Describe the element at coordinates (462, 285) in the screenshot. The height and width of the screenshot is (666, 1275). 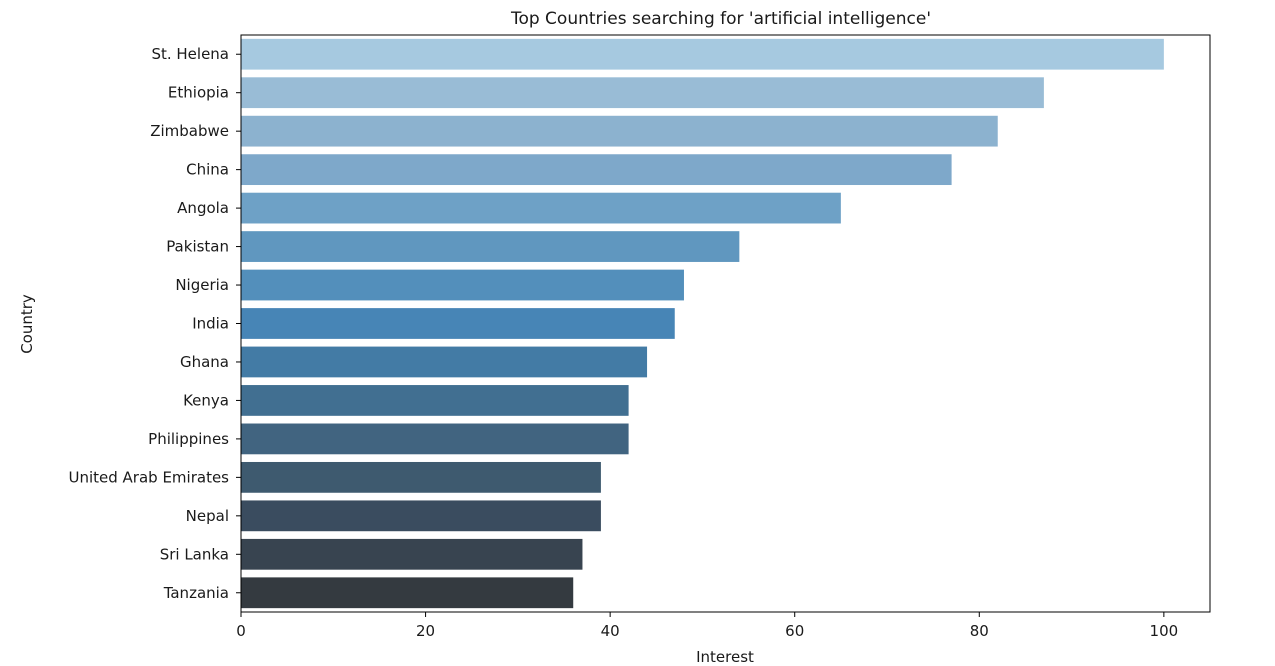
I see `bar-nigeria` at that location.